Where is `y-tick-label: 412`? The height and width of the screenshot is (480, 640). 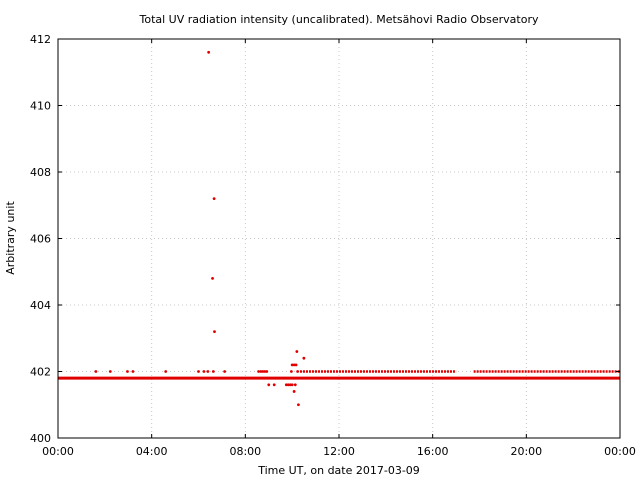 y-tick-label: 412 is located at coordinates (40, 39).